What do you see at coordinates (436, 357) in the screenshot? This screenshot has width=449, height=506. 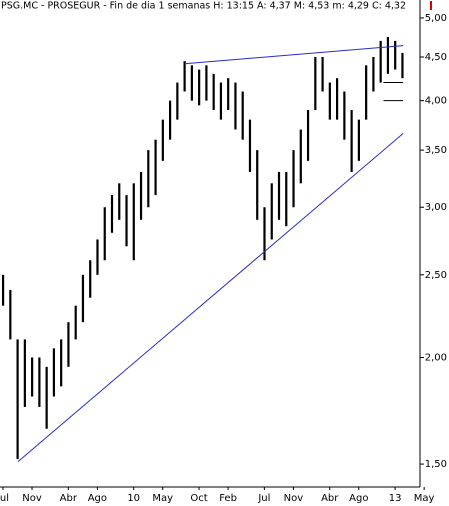 I see `y-tick-label: 2,00` at bounding box center [436, 357].